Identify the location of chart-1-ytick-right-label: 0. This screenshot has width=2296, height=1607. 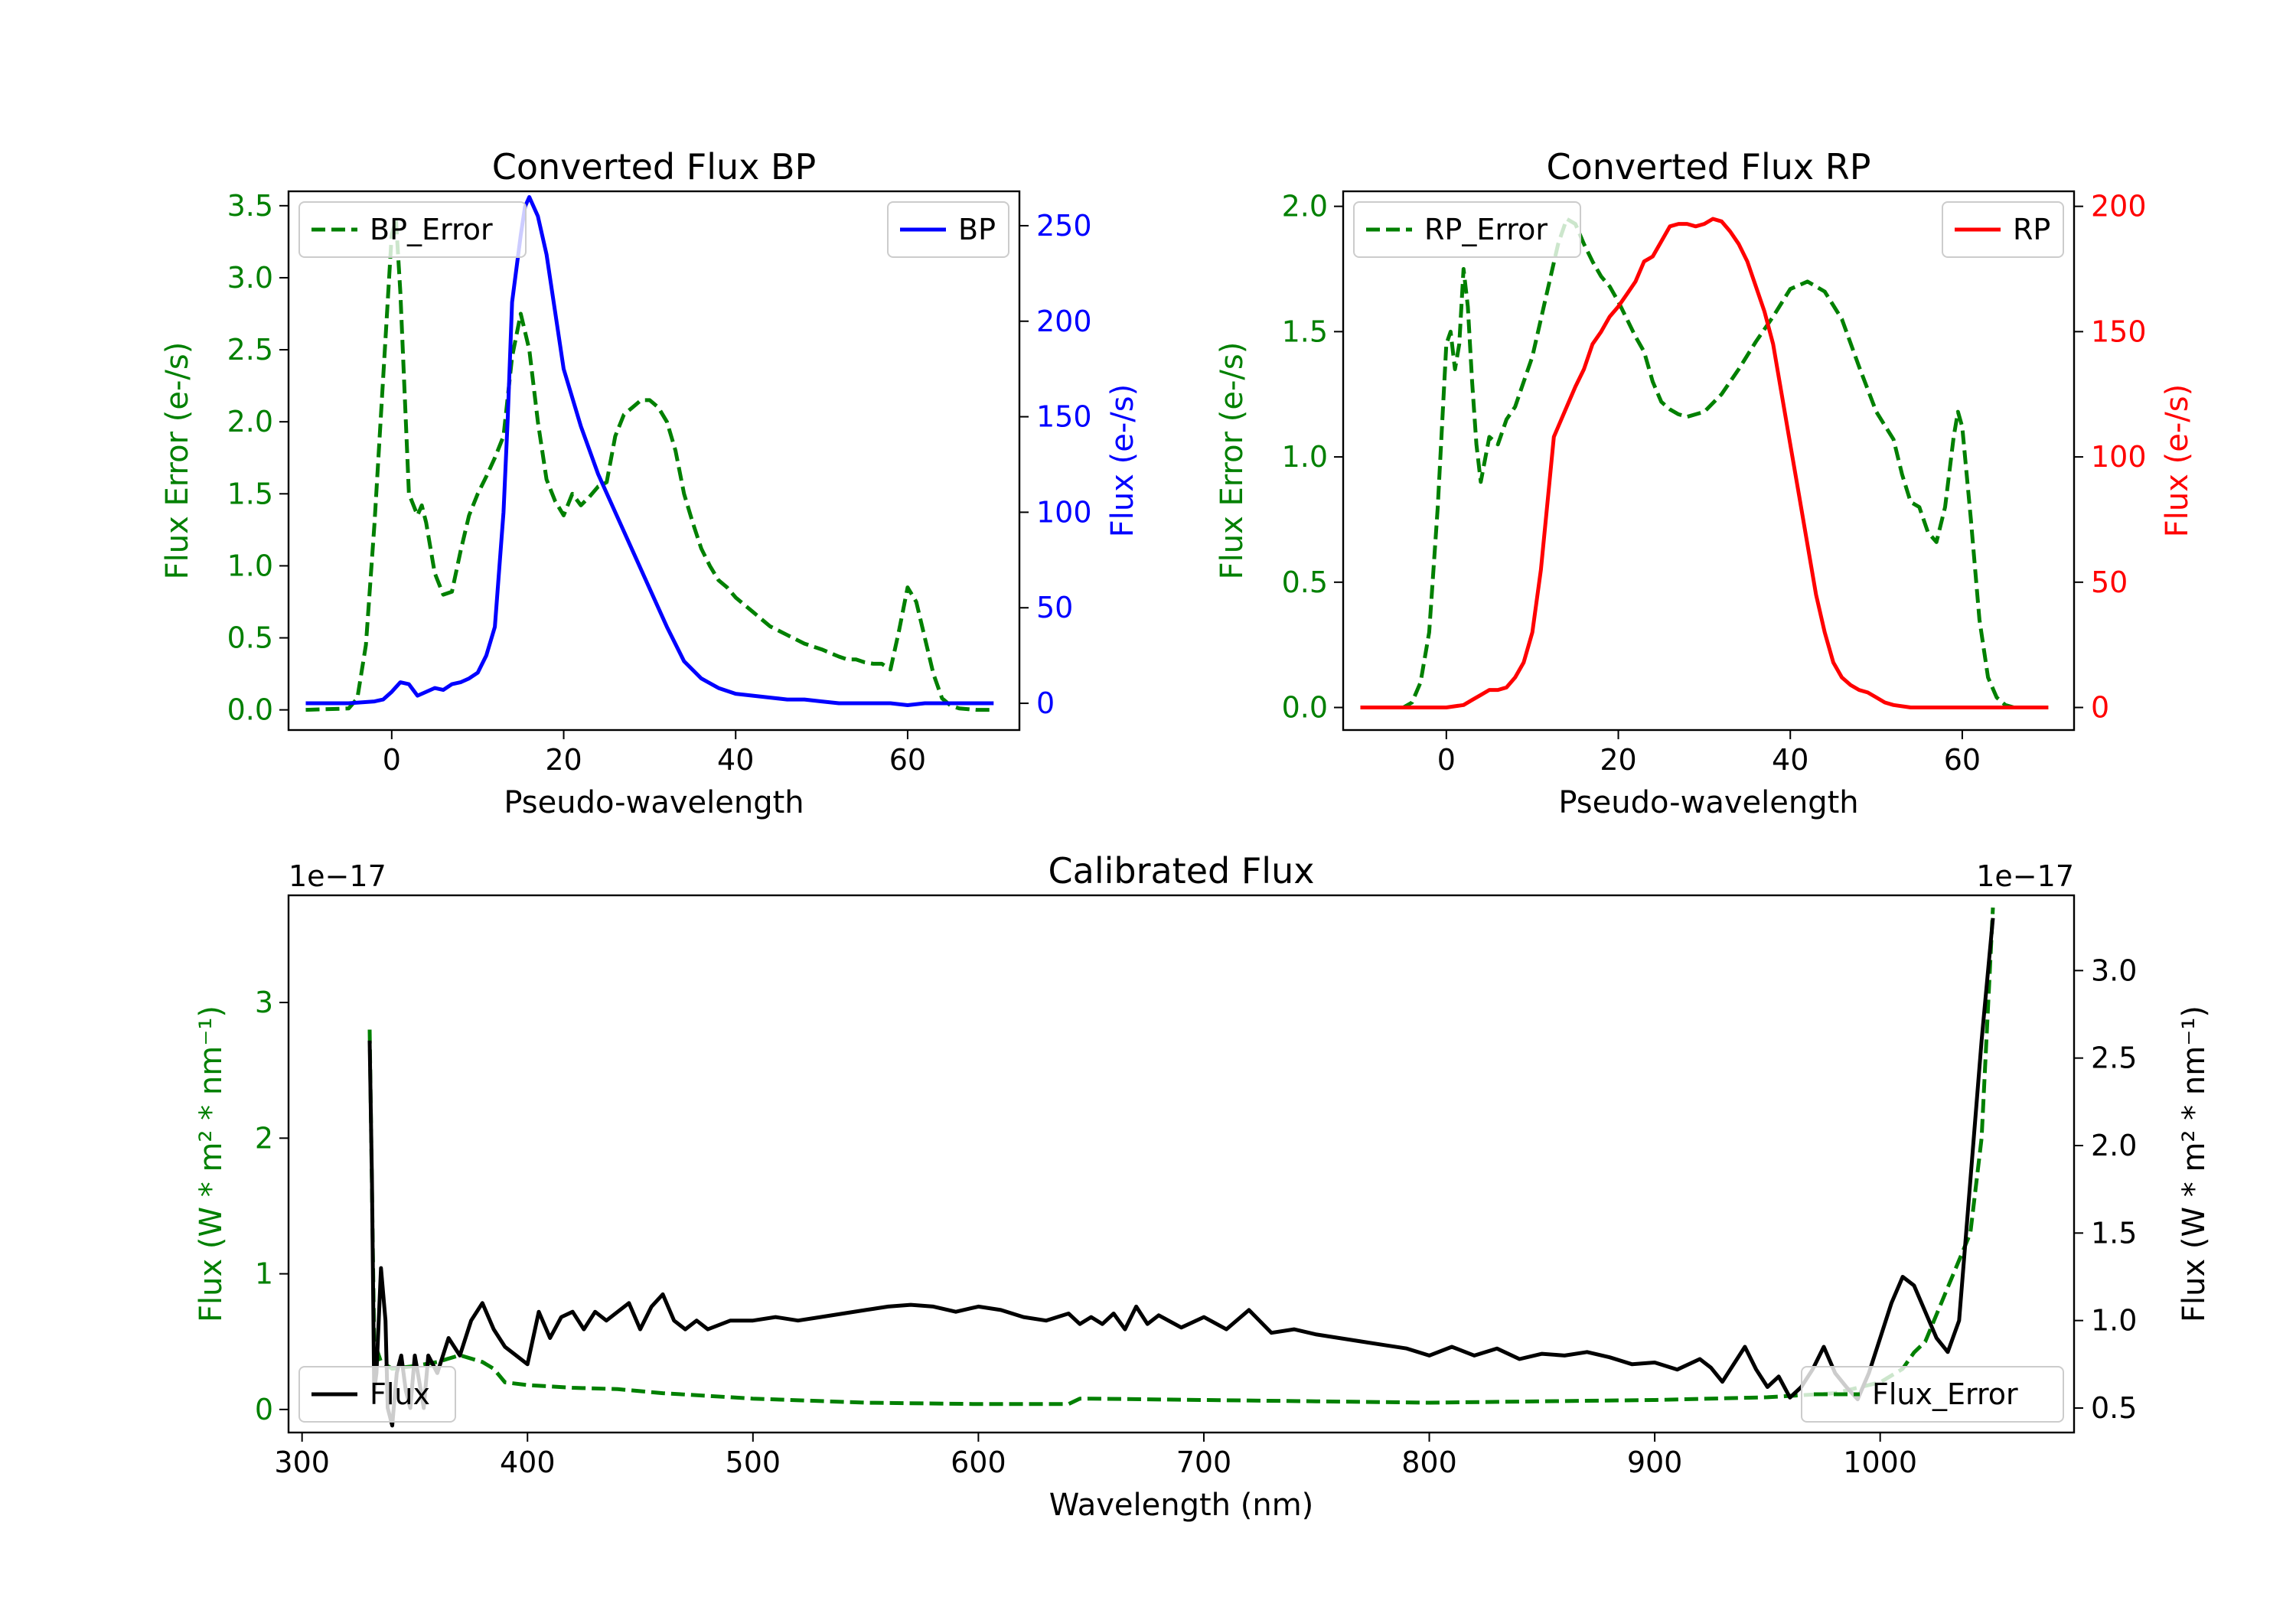
(1045, 703).